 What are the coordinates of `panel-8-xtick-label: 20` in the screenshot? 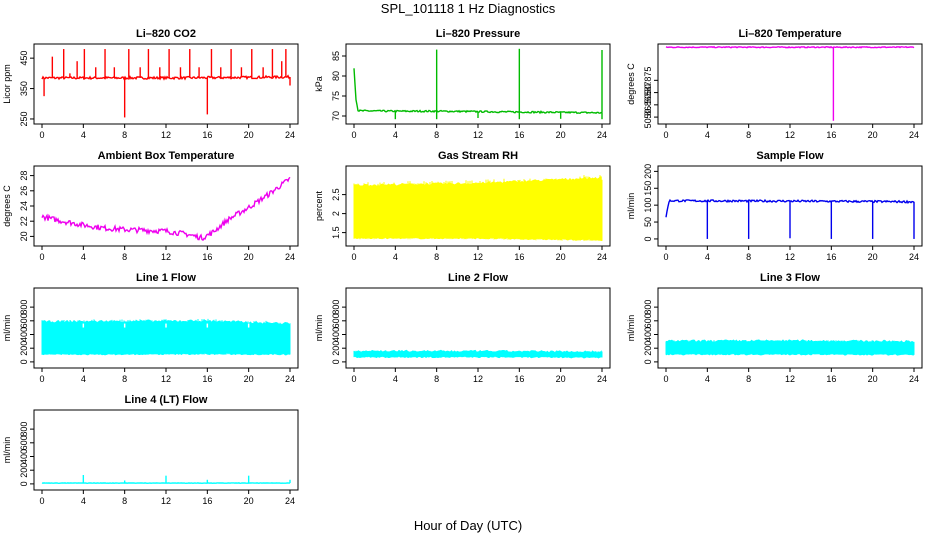 It's located at (561, 379).